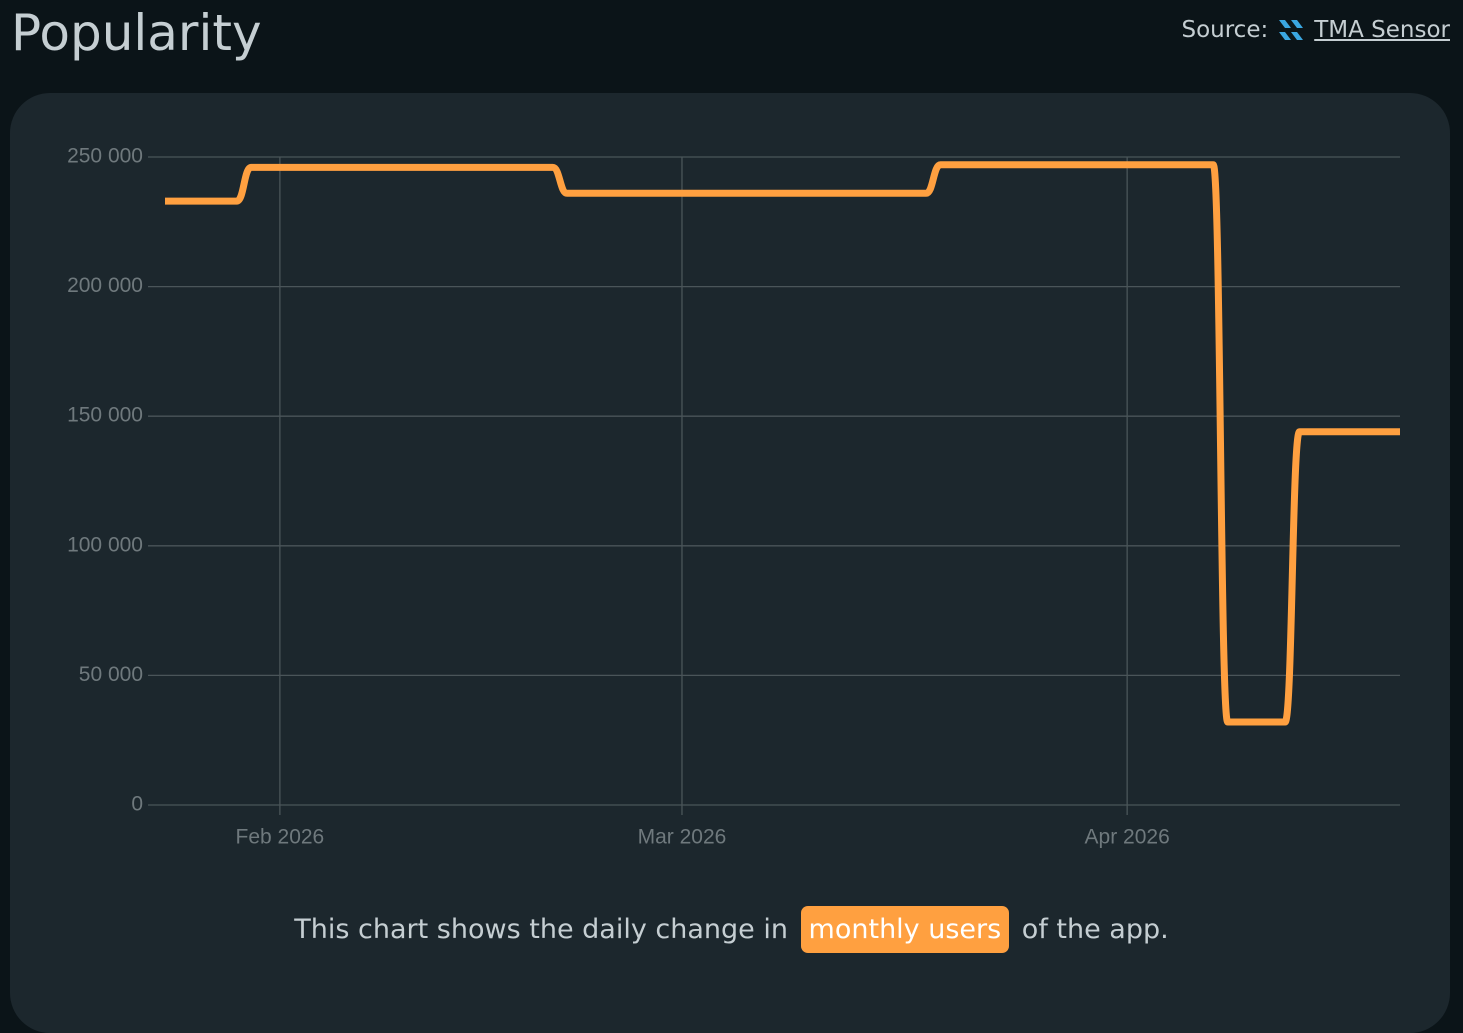  Describe the element at coordinates (105, 415) in the screenshot. I see `y-tick-label: 150 000` at that location.